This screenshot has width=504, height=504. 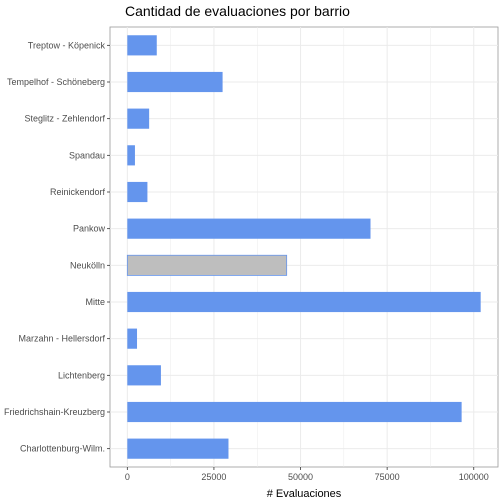 What do you see at coordinates (61, 339) in the screenshot?
I see `y-tick-label: Marzahn - Hellersdorf` at bounding box center [61, 339].